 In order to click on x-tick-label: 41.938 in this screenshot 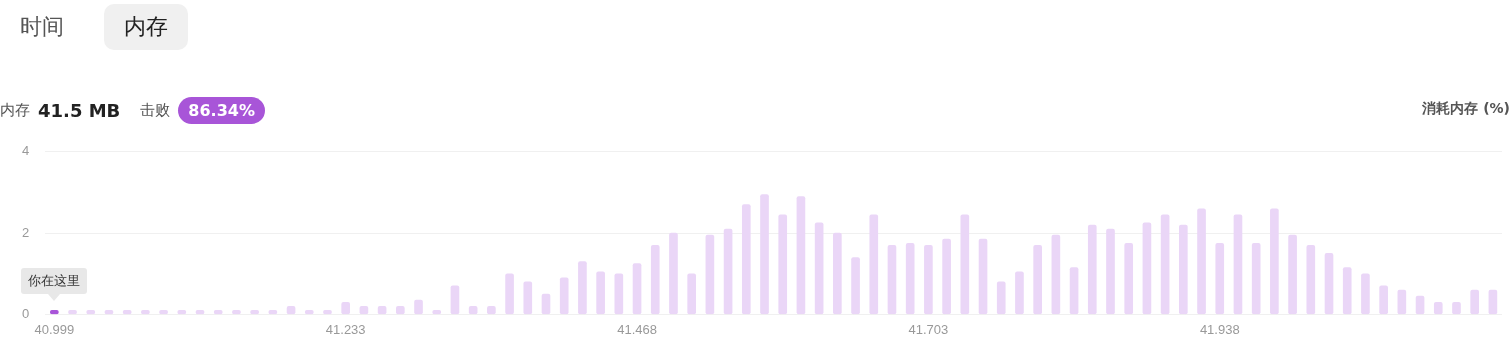, I will do `click(1219, 329)`.